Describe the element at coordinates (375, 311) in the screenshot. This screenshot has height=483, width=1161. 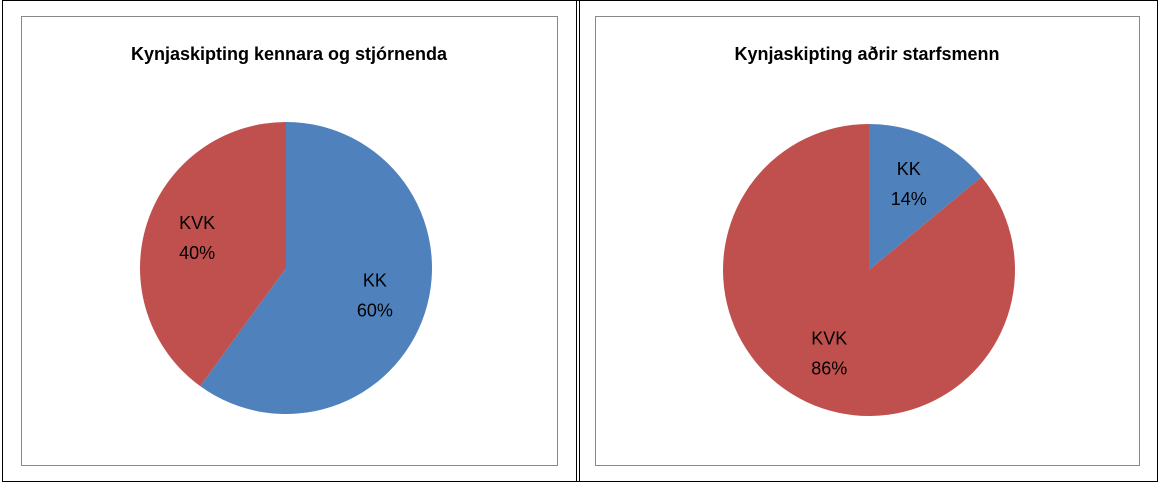
I see `slice-value-label: 60%` at that location.